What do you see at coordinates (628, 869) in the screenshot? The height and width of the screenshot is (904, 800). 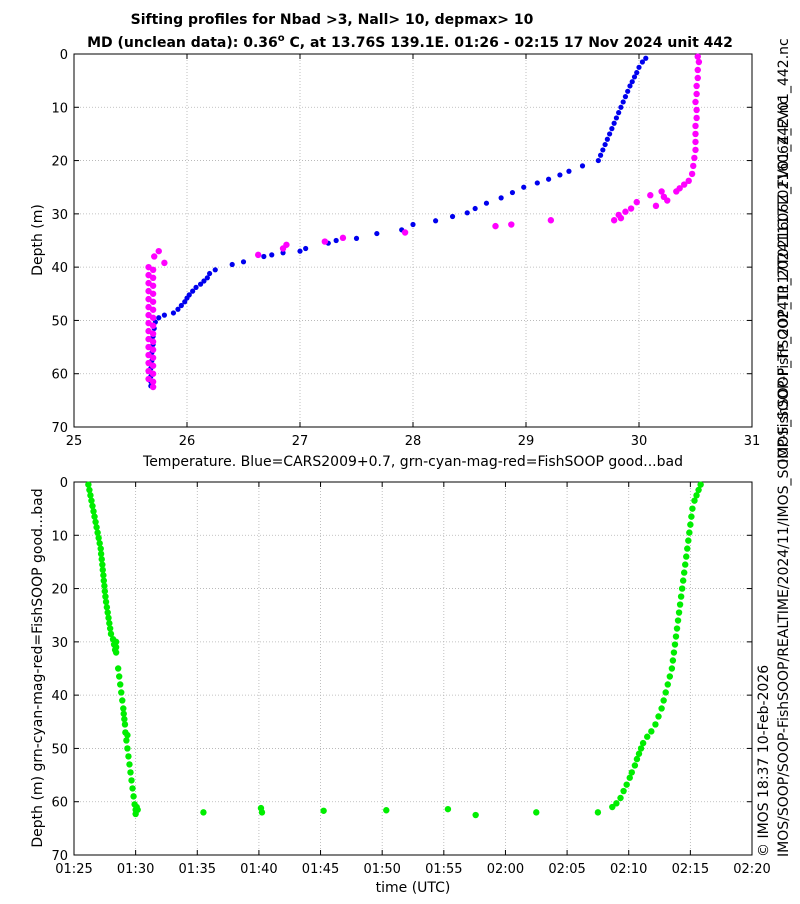 I see `x-tick-label: 02:10` at bounding box center [628, 869].